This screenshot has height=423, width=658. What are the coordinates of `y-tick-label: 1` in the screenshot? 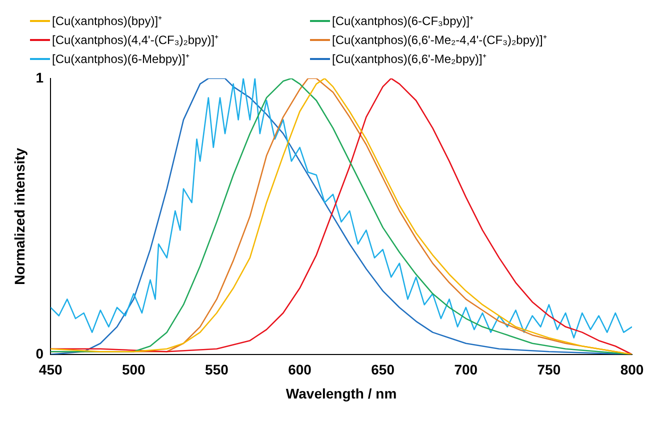 It's located at (40, 77).